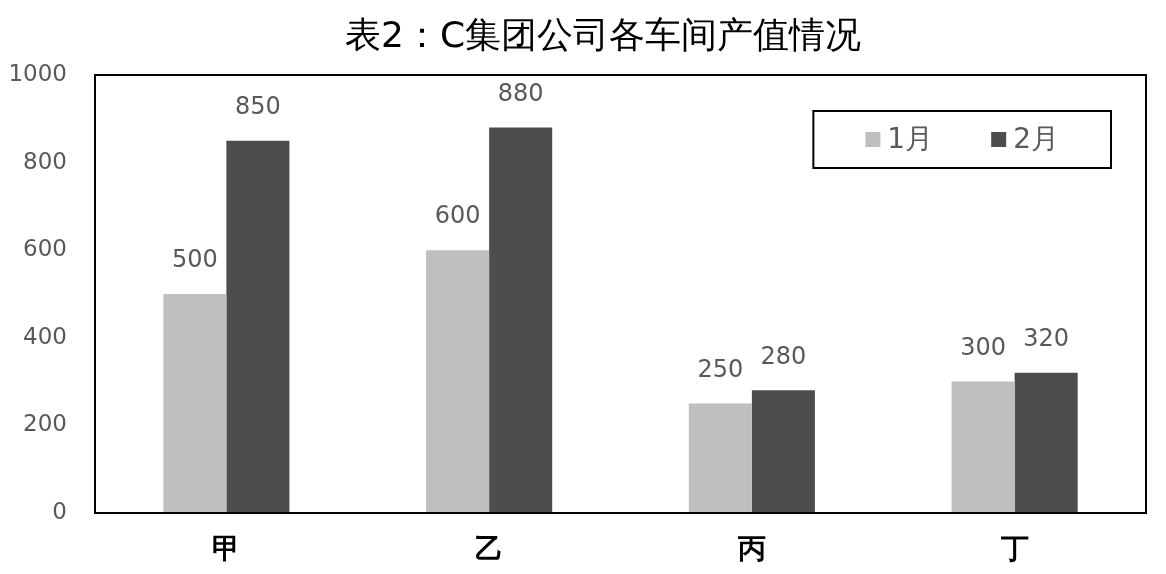 The width and height of the screenshot is (1166, 574). Describe the element at coordinates (59, 510) in the screenshot. I see `y-tick-label: 0` at that location.